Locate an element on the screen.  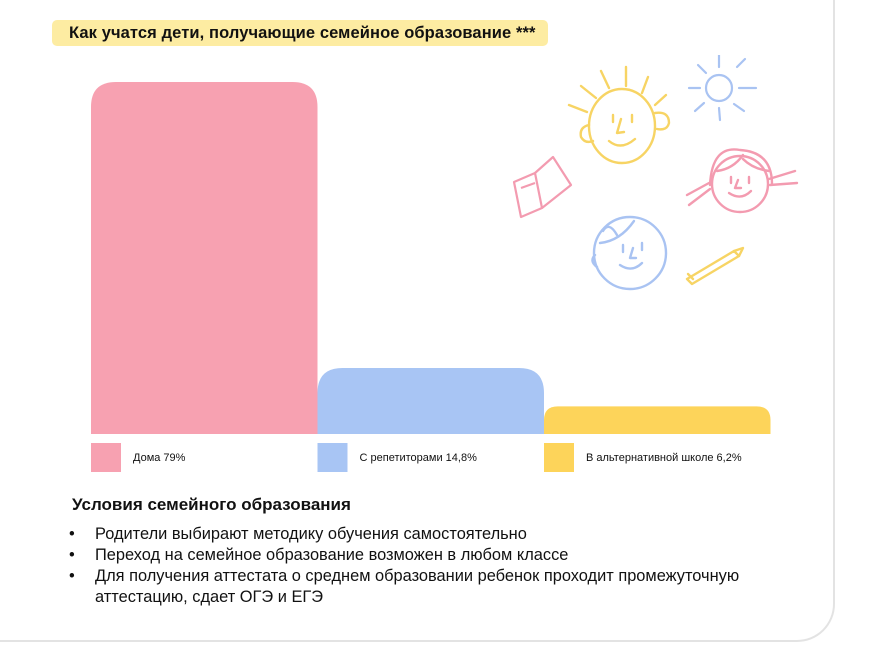
legend-label: В альтернативной школе 6,2% is located at coordinates (664, 458).